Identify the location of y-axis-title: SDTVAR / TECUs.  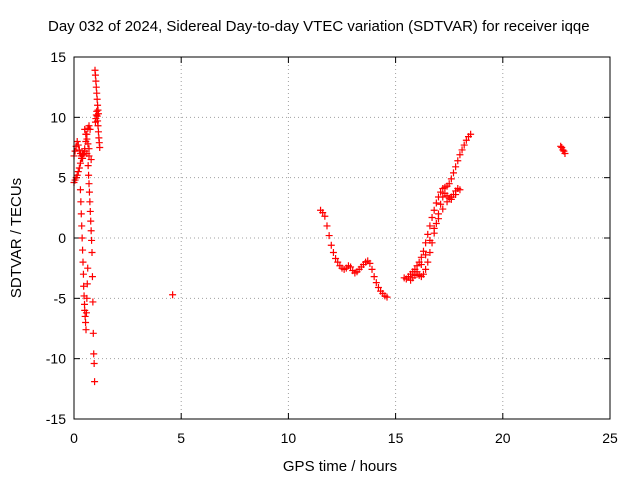
(16, 238).